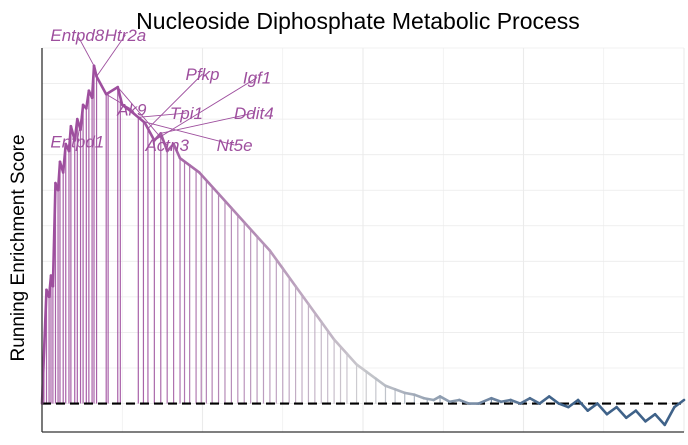 Image resolution: width=688 pixels, height=445 pixels. Describe the element at coordinates (235, 145) in the screenshot. I see `gene-label-nt5e: Nt5e` at that location.